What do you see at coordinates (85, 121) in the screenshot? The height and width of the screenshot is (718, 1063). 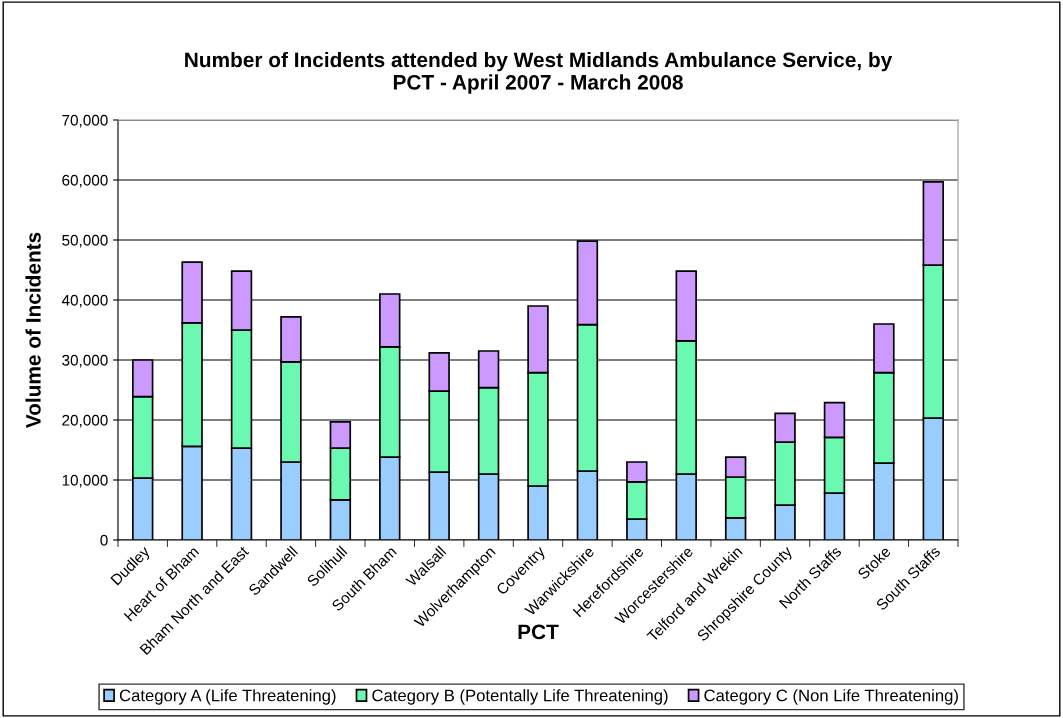 I see `y-tick-label: 70,000` at bounding box center [85, 121].